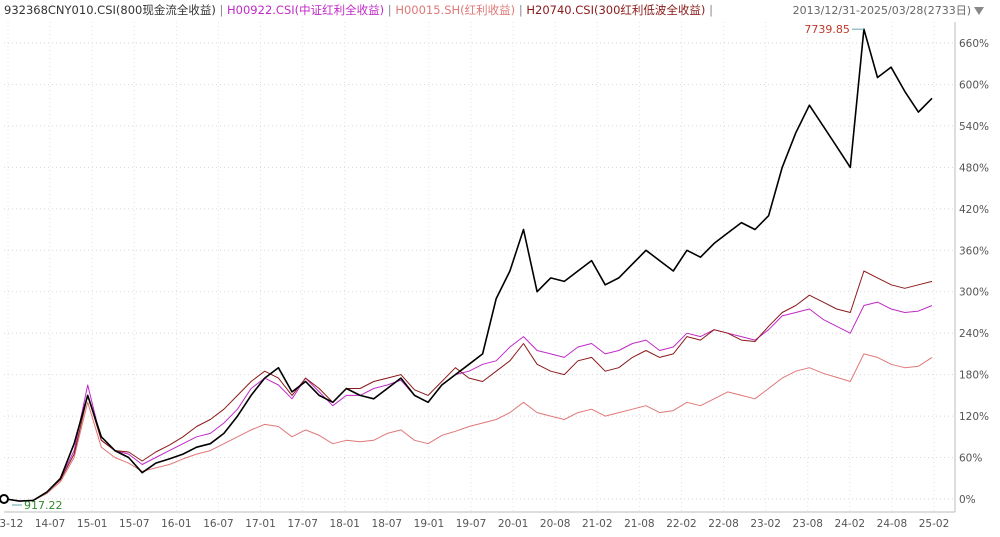 The height and width of the screenshot is (537, 1000). I want to click on x-tick-label: 15-07, so click(134, 524).